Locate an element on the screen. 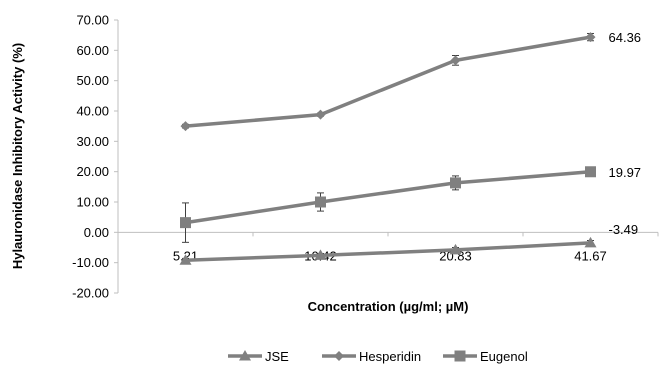 The height and width of the screenshot is (366, 659). y-tick-label: 30.00 is located at coordinates (92, 141).